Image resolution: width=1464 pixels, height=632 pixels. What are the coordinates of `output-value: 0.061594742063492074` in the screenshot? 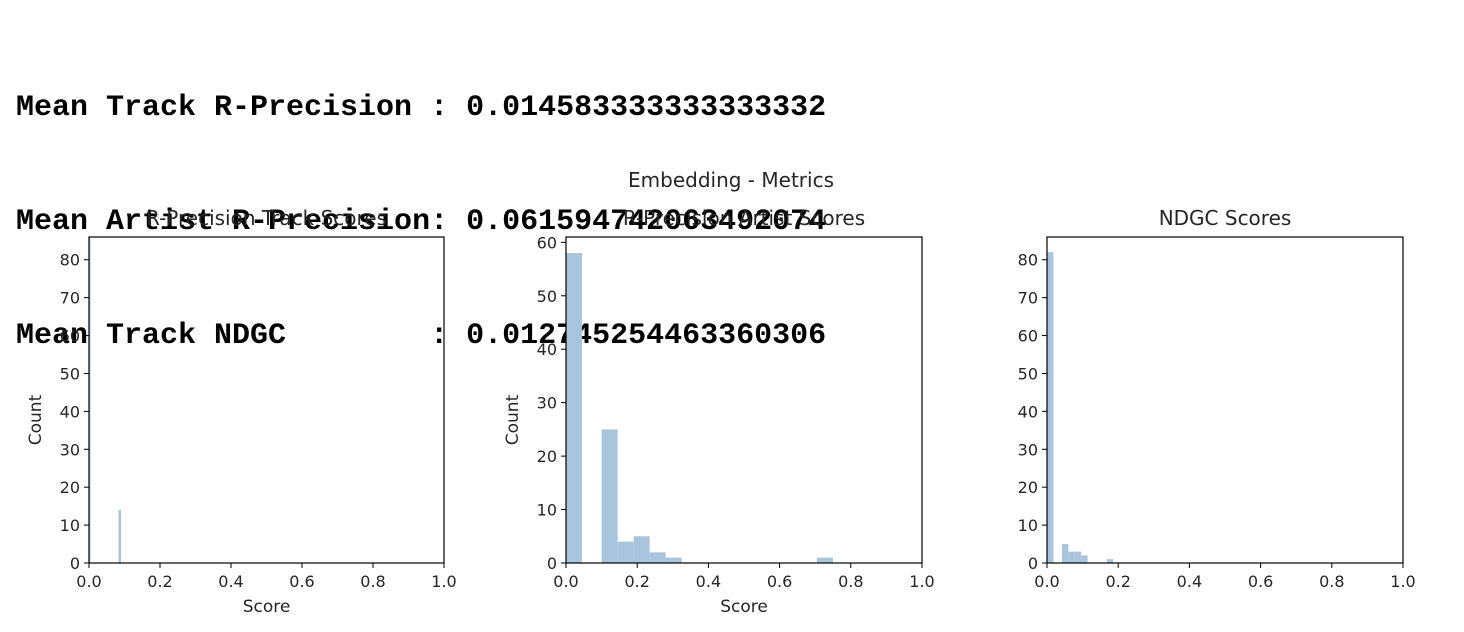 It's located at (646, 222).